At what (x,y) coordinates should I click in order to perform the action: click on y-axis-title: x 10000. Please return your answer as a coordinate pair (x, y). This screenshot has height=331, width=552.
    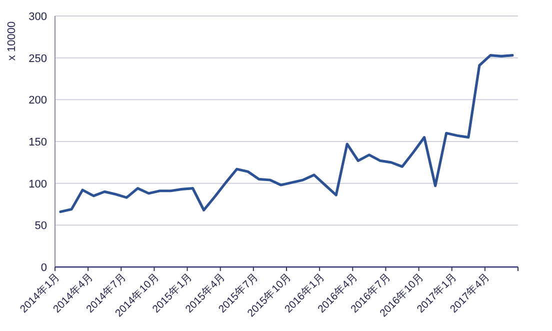
    Looking at the image, I should click on (12, 41).